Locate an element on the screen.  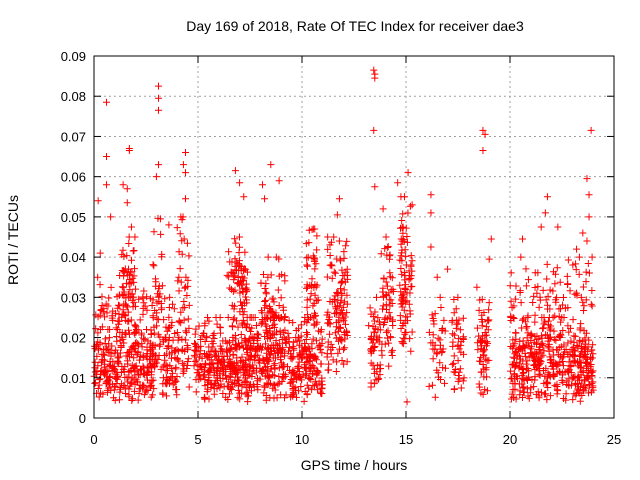
x-tick-label: 5 is located at coordinates (197, 439).